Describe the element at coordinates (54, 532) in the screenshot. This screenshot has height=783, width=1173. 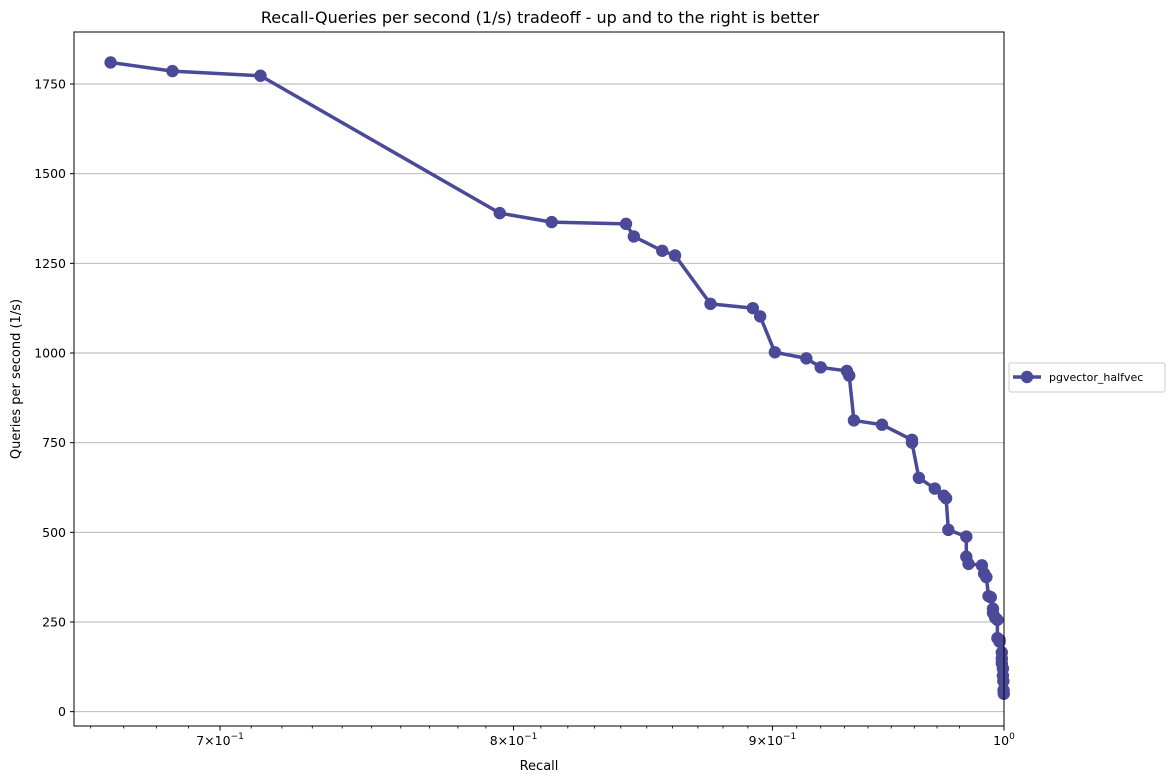
I see `y-tick-label: 500` at that location.